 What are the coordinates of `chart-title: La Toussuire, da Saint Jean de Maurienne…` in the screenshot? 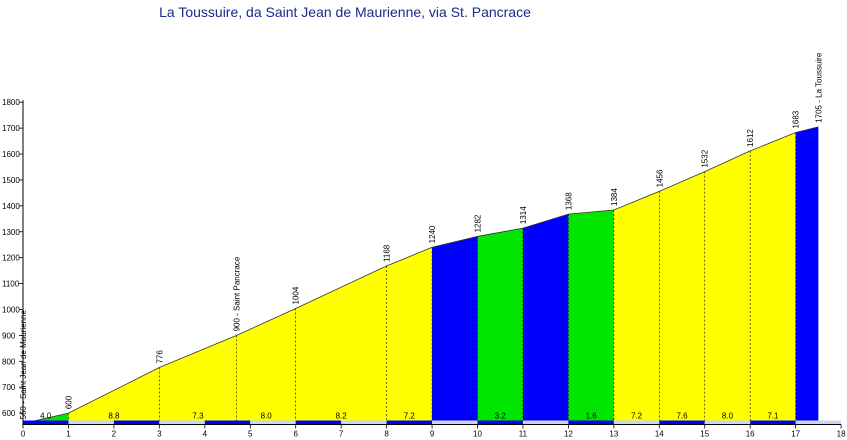 It's located at (345, 12).